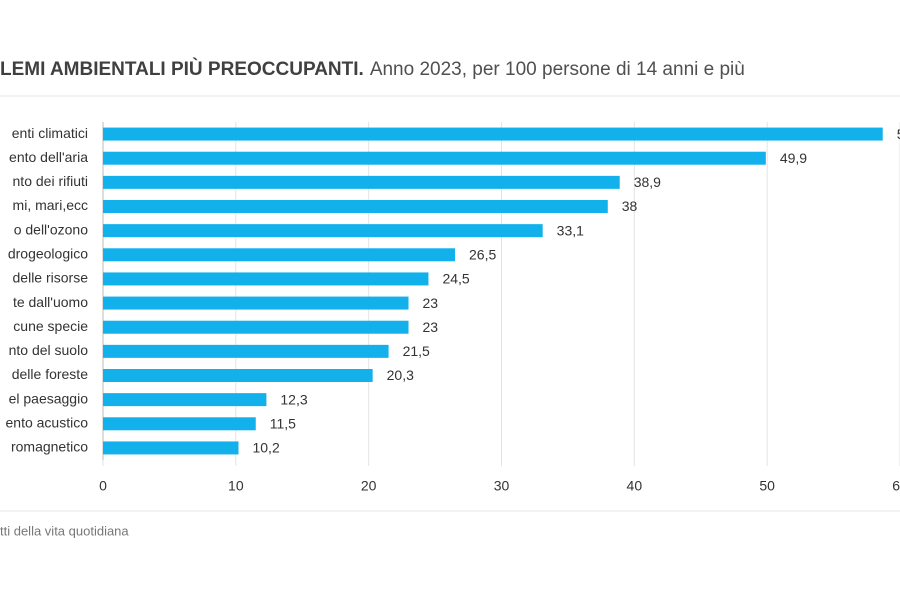 Image resolution: width=900 pixels, height=600 pixels. Describe the element at coordinates (502, 486) in the screenshot. I see `x-tick-label: 30` at that location.